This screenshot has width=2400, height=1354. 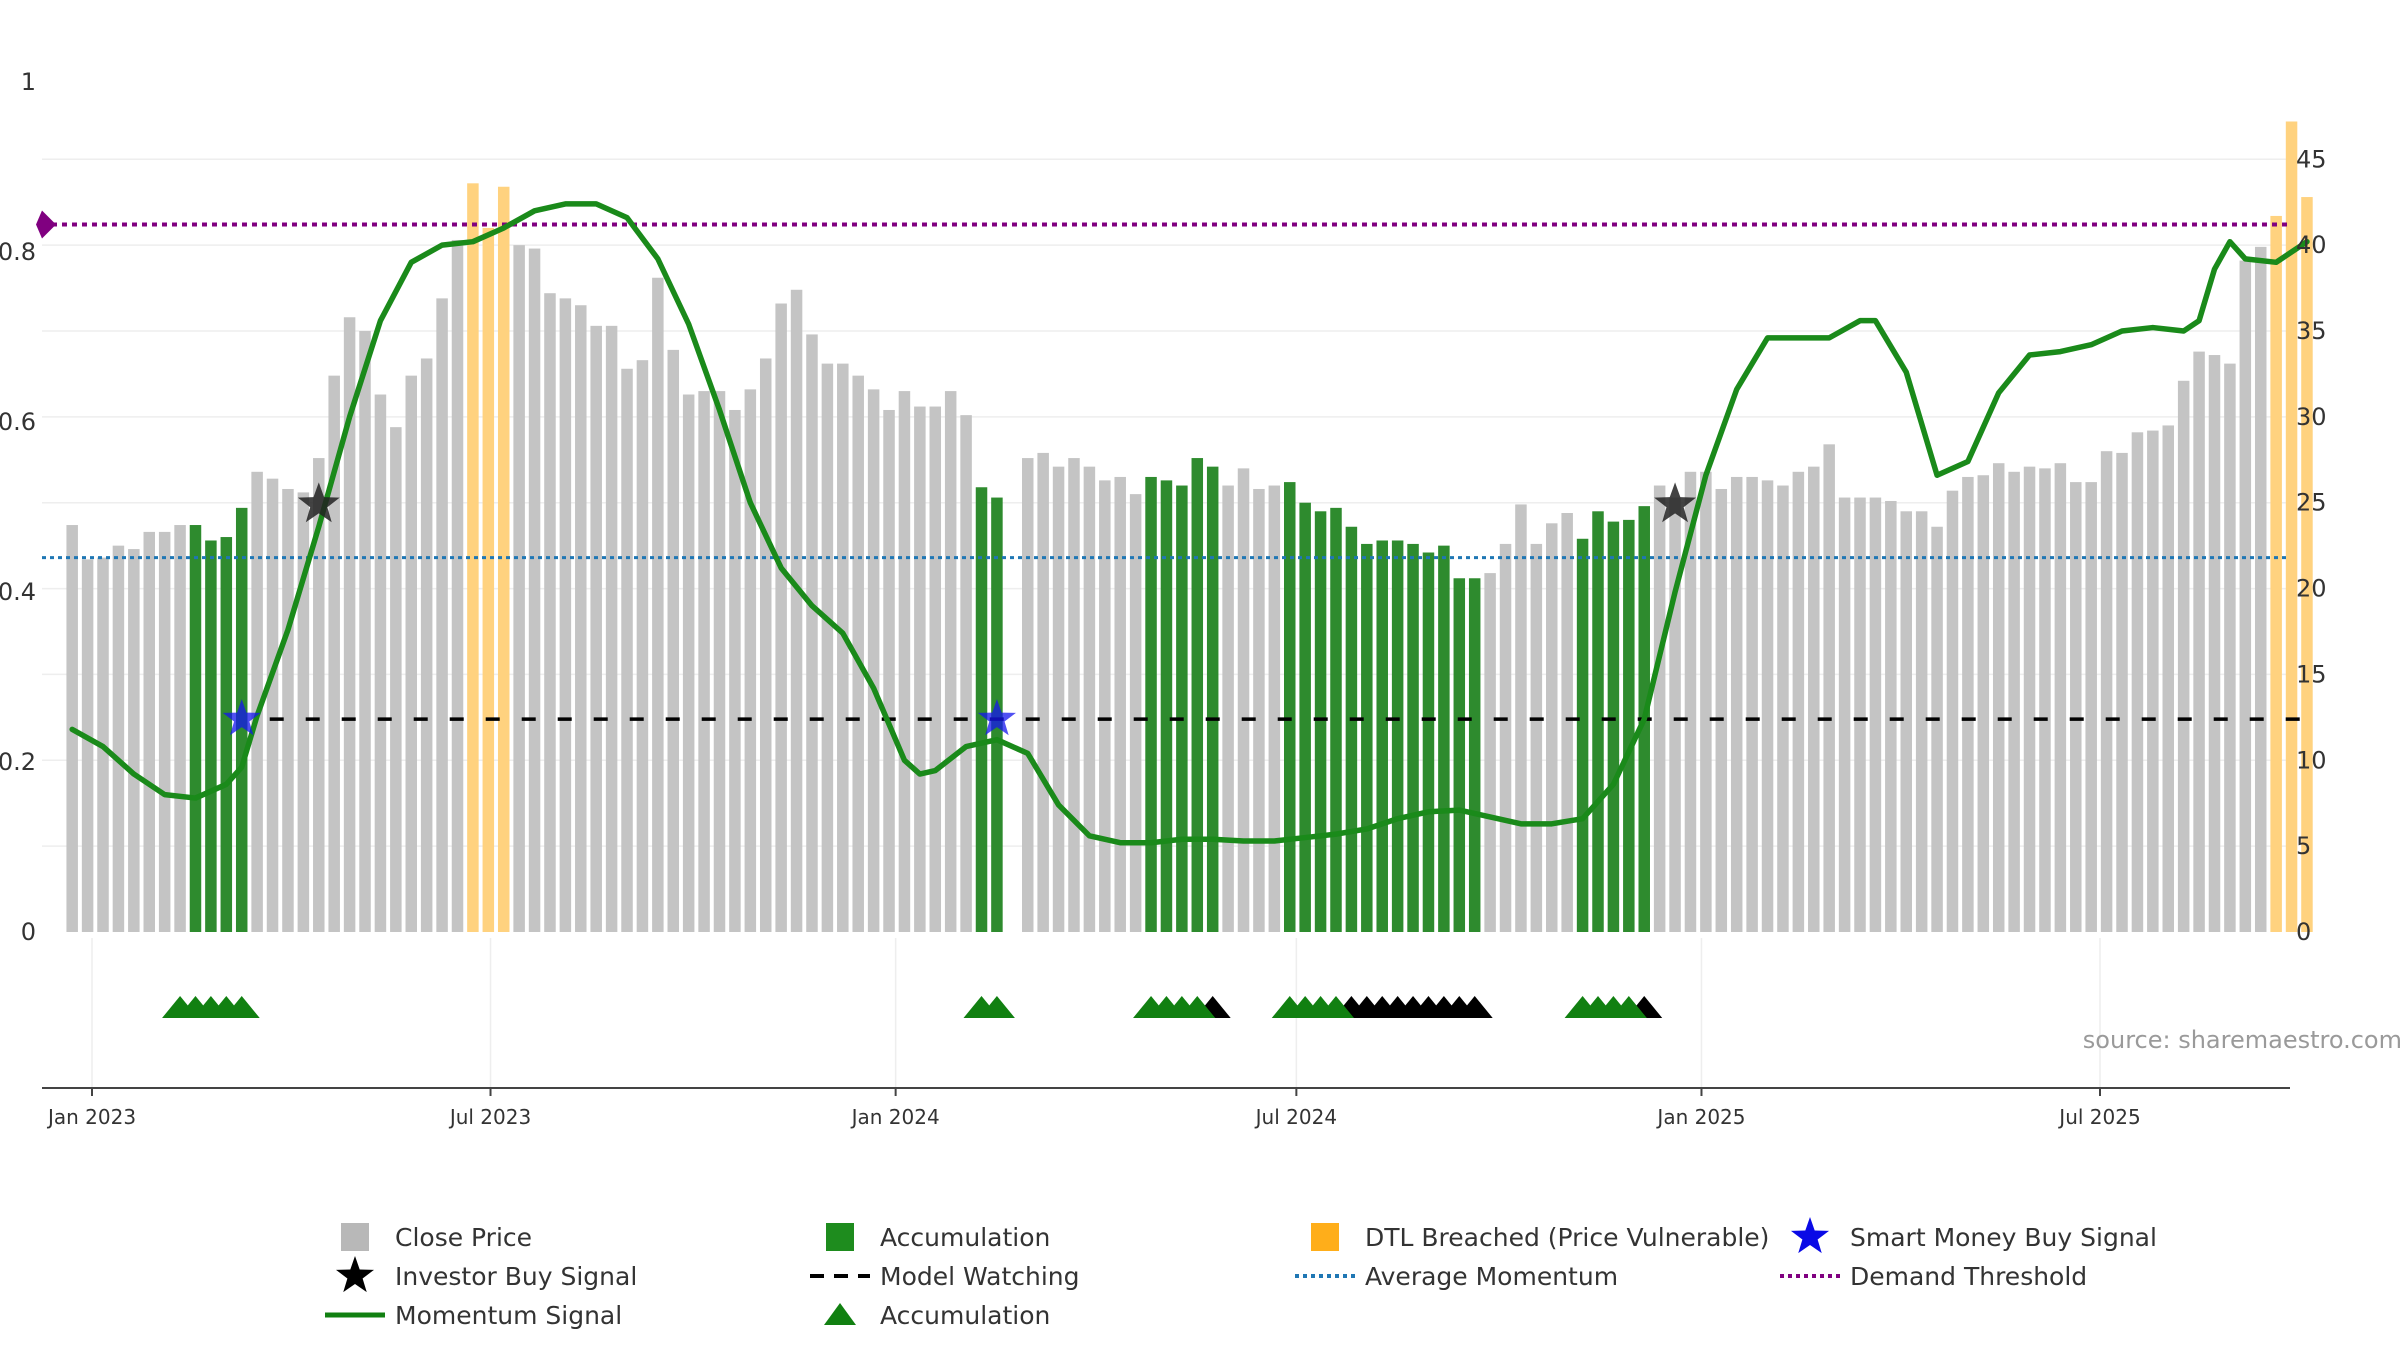 I want to click on right-axis-tick-label: 20, so click(x=2311, y=589).